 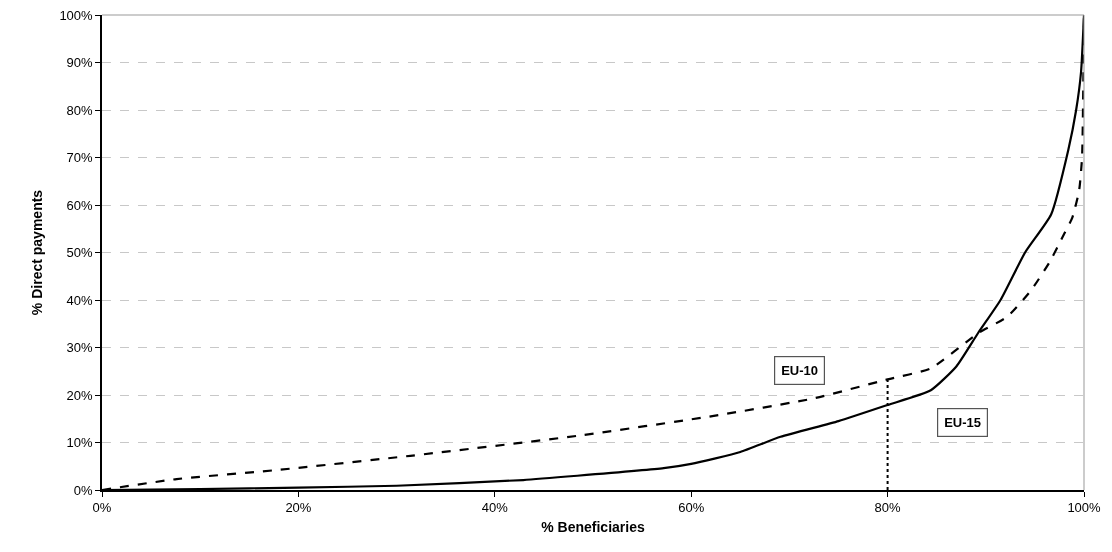 What do you see at coordinates (80, 253) in the screenshot?
I see `y-tick-label: 50%` at bounding box center [80, 253].